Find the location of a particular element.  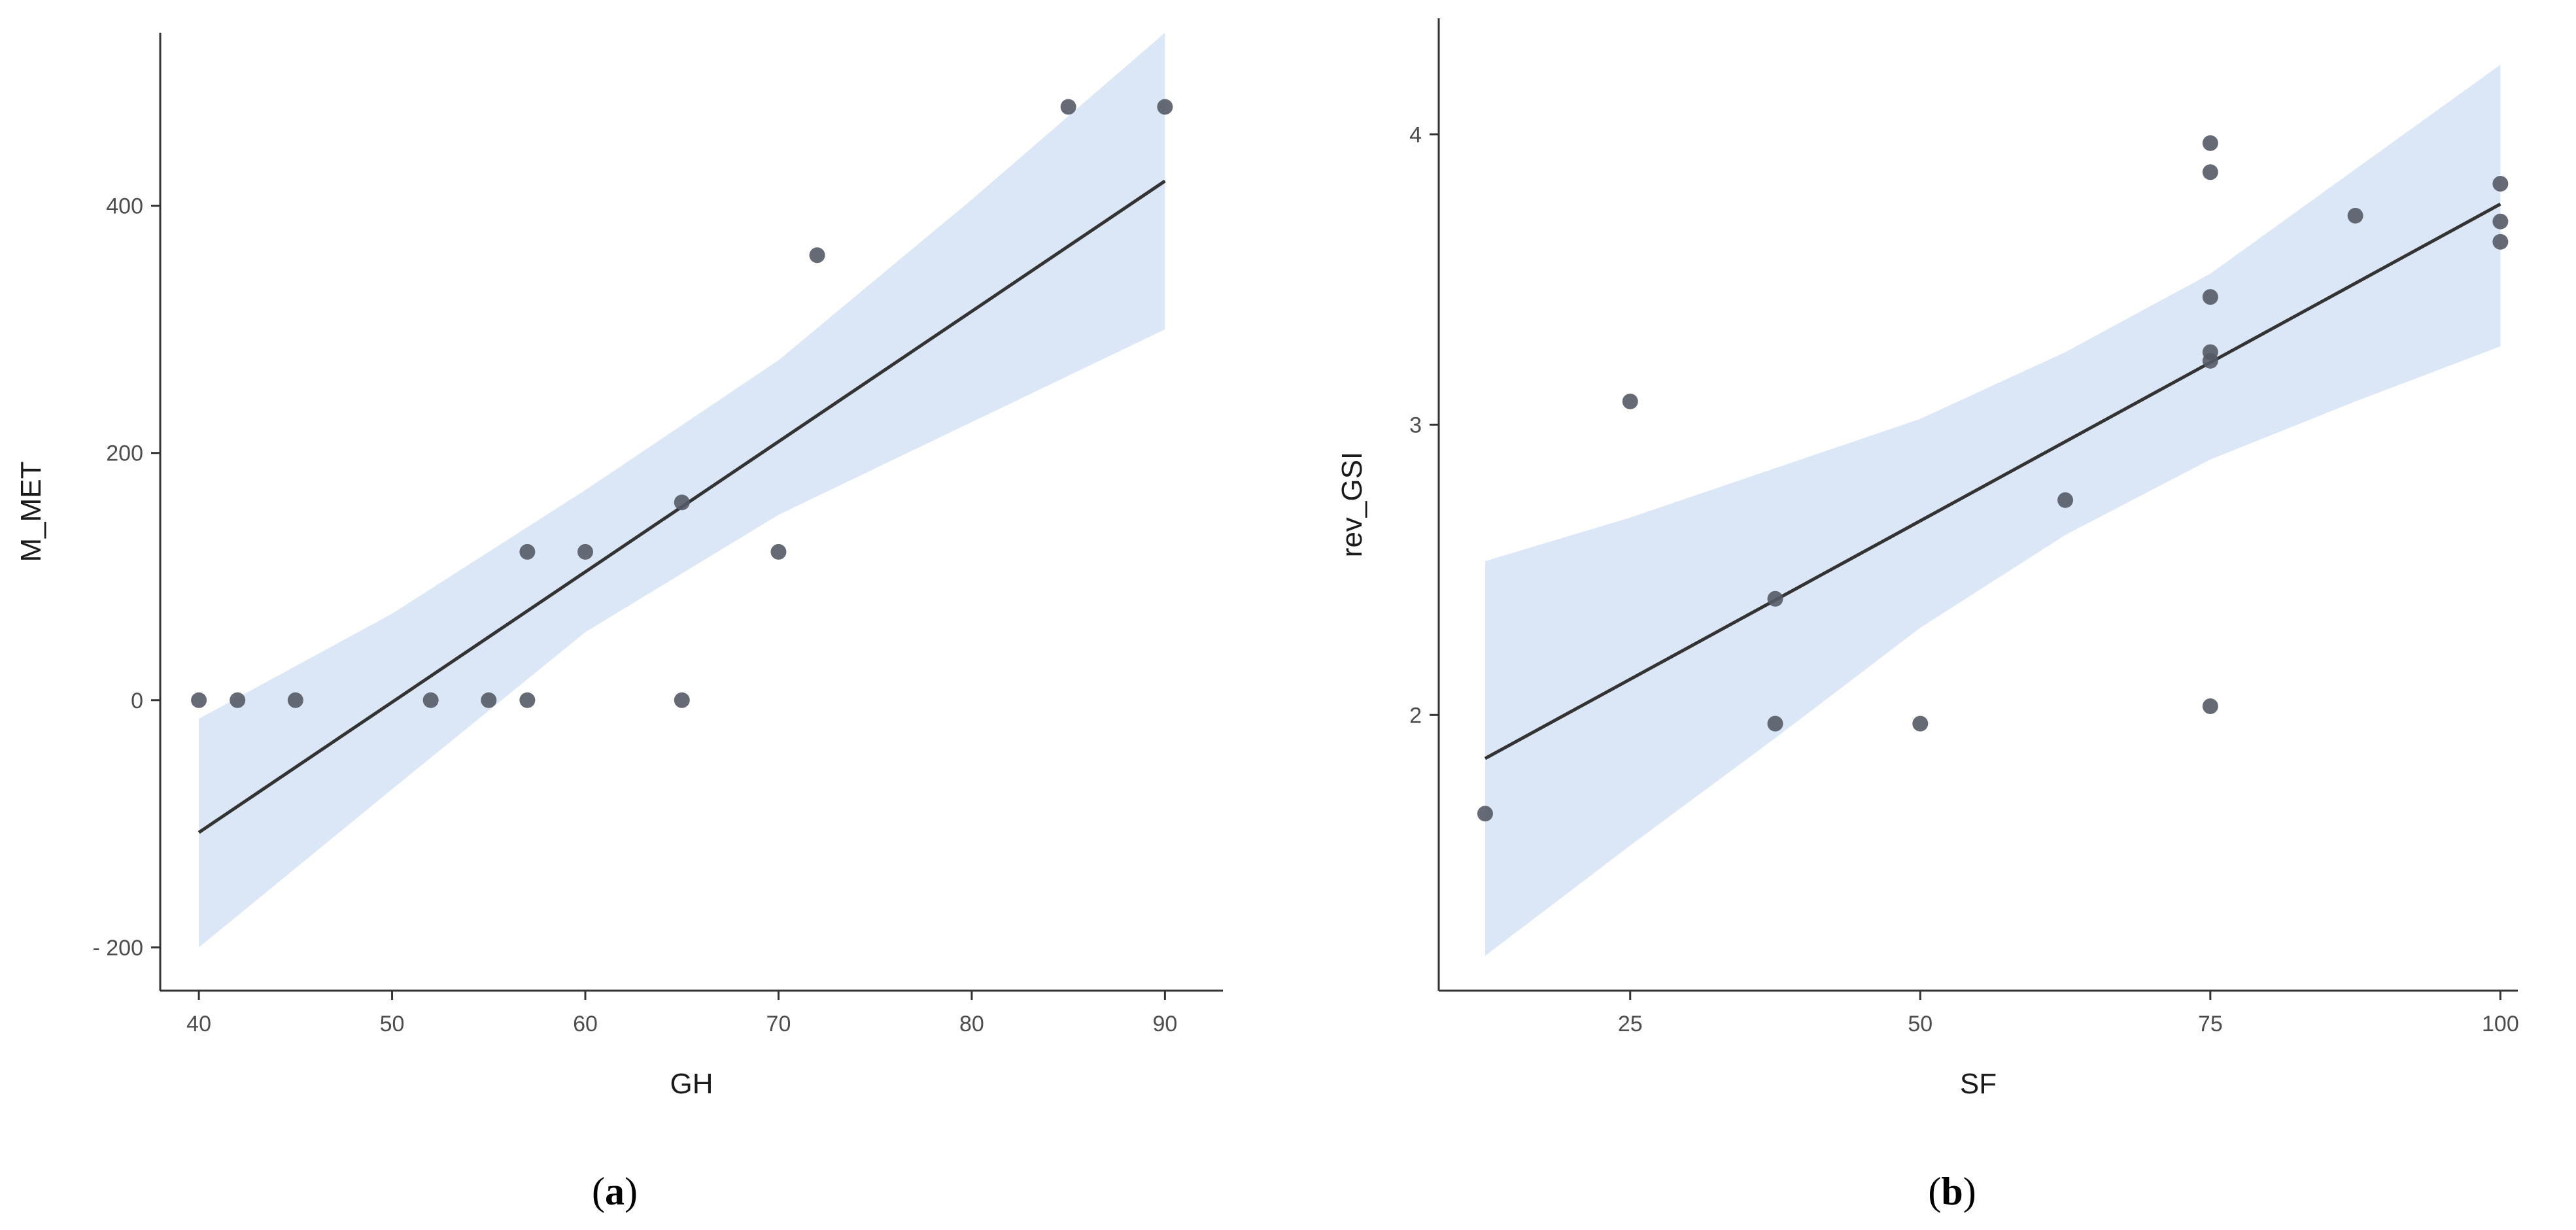

y-tick-label: 400 is located at coordinates (125, 207).